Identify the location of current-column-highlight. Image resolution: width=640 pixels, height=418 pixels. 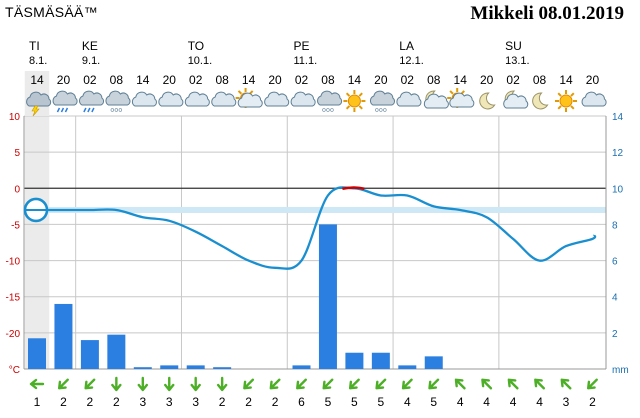
(37, 242).